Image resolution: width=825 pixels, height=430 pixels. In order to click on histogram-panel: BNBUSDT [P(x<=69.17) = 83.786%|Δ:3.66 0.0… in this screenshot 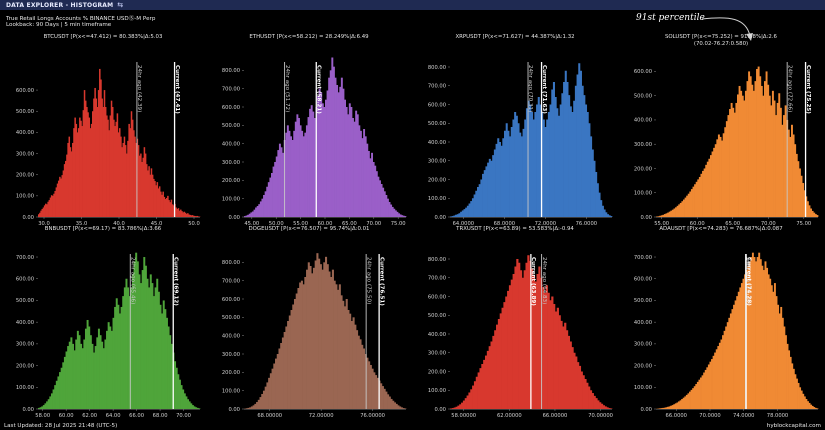, I will do `click(103, 324)`.